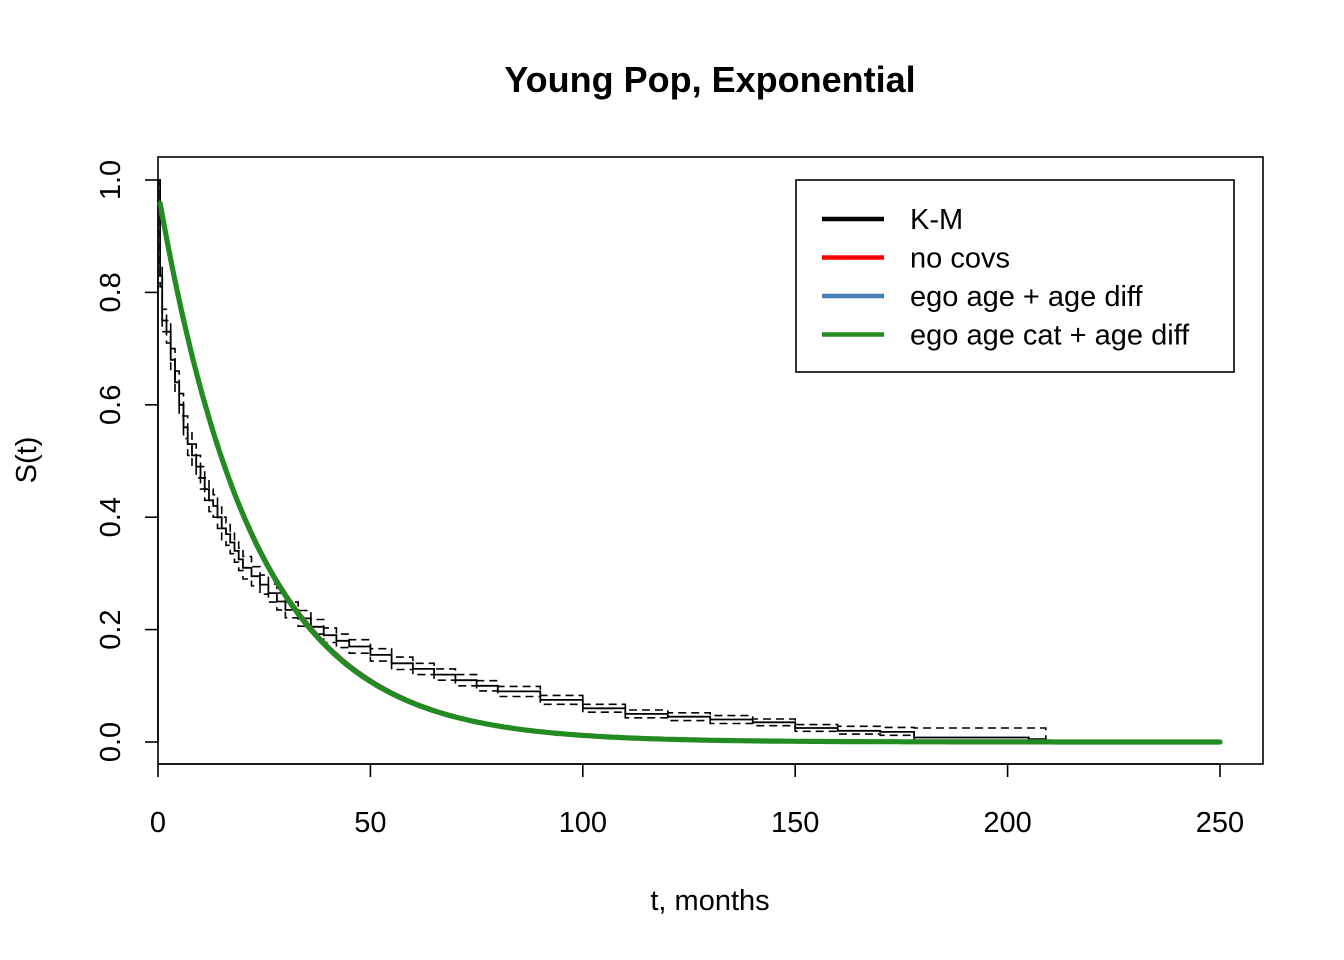 This screenshot has height=960, width=1344. Describe the element at coordinates (111, 180) in the screenshot. I see `y-tick-label: 1.0` at that location.